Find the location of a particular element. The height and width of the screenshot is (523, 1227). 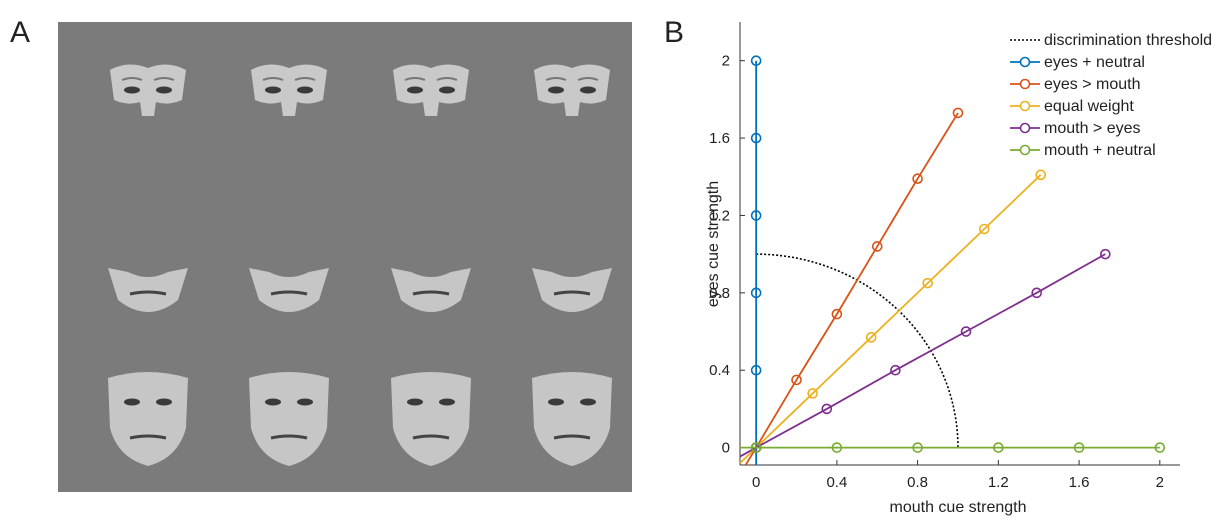

x-tick-label: 1.6 is located at coordinates (1079, 482).